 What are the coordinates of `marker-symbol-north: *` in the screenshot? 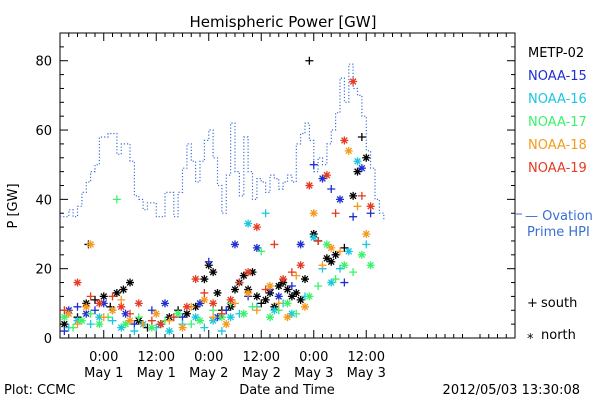 It's located at (530, 339).